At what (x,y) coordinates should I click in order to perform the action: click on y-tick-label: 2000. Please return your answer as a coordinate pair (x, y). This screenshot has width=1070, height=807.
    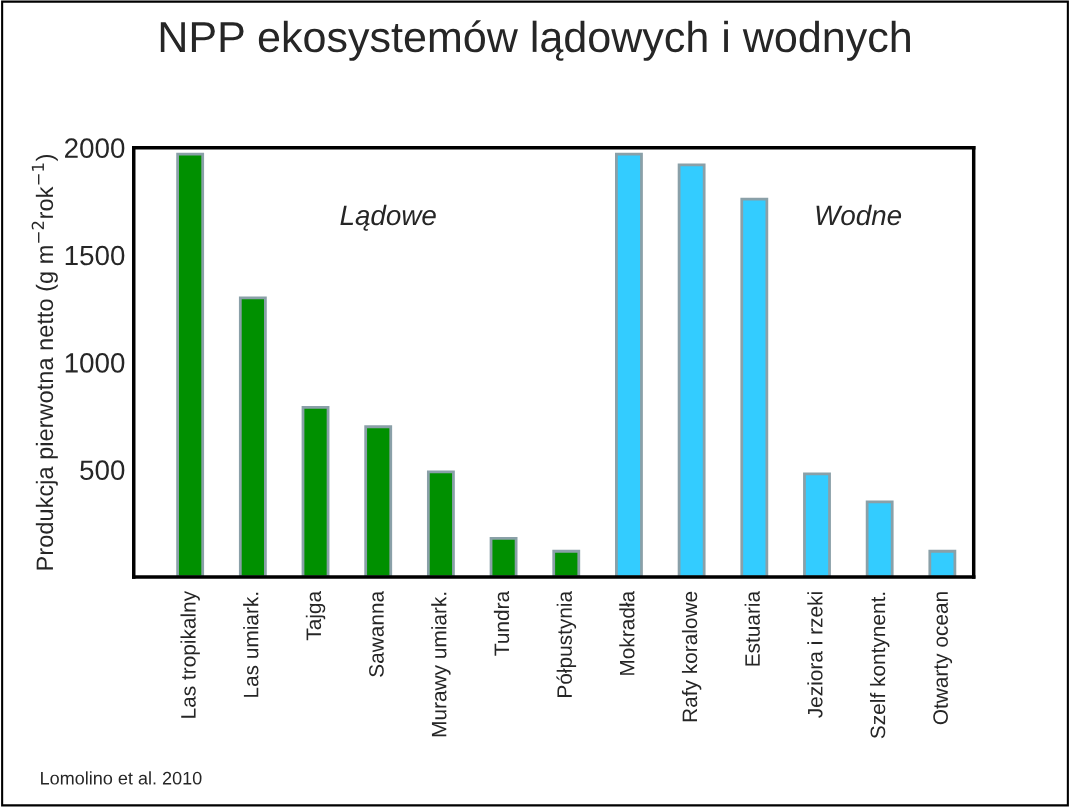
    Looking at the image, I should click on (95, 148).